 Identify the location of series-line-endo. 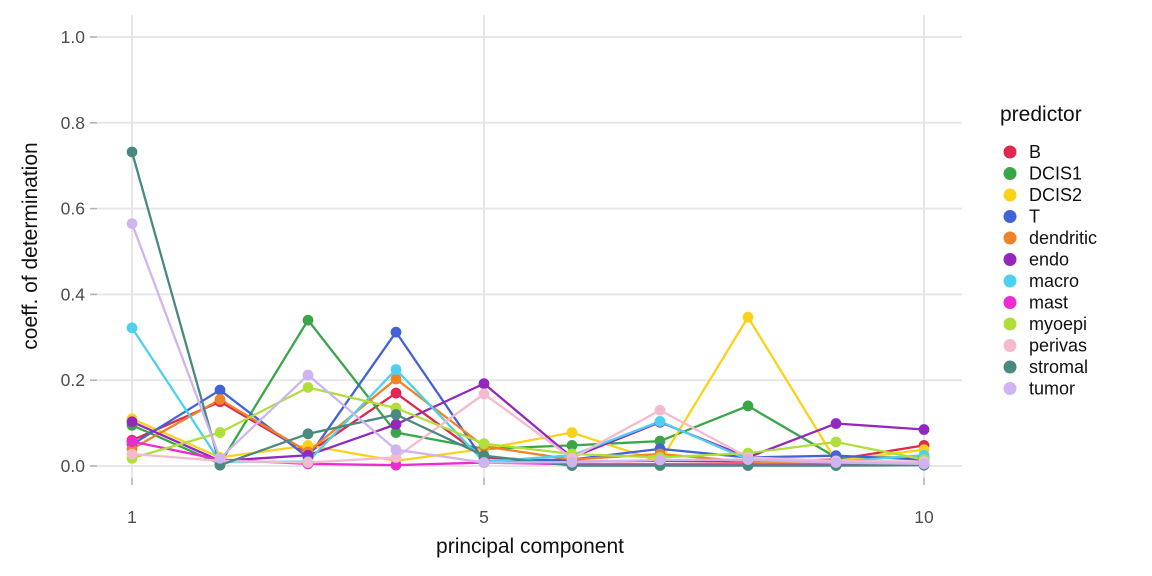
(528, 422).